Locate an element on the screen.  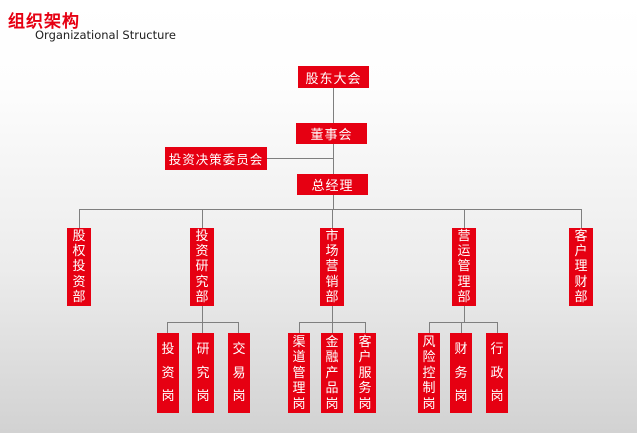
org-node-equity-investment-dept: 股权投资部 is located at coordinates (79, 267).